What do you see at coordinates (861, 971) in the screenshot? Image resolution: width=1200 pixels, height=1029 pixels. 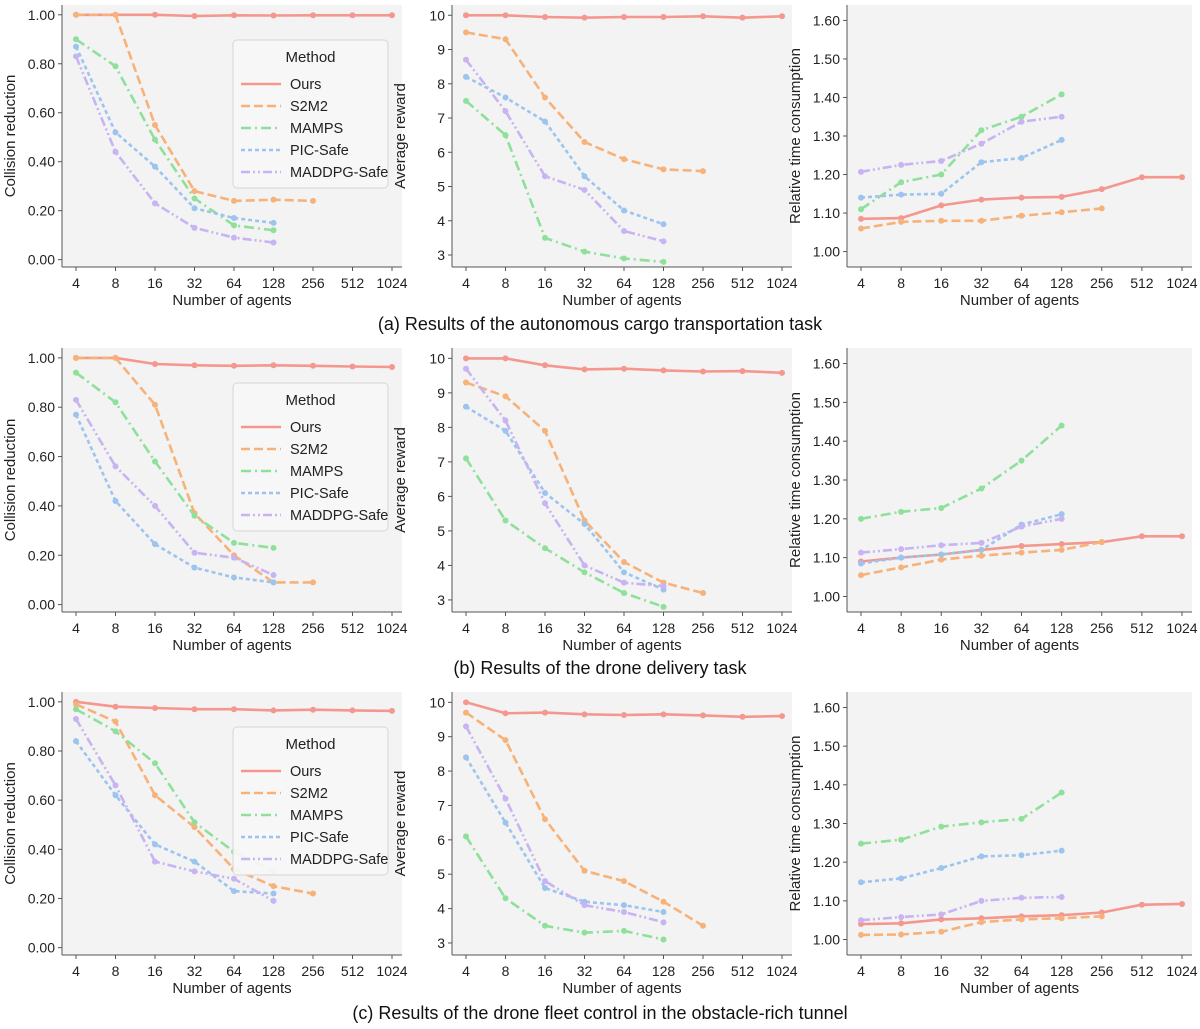 I see `x-tick-label: 4` at bounding box center [861, 971].